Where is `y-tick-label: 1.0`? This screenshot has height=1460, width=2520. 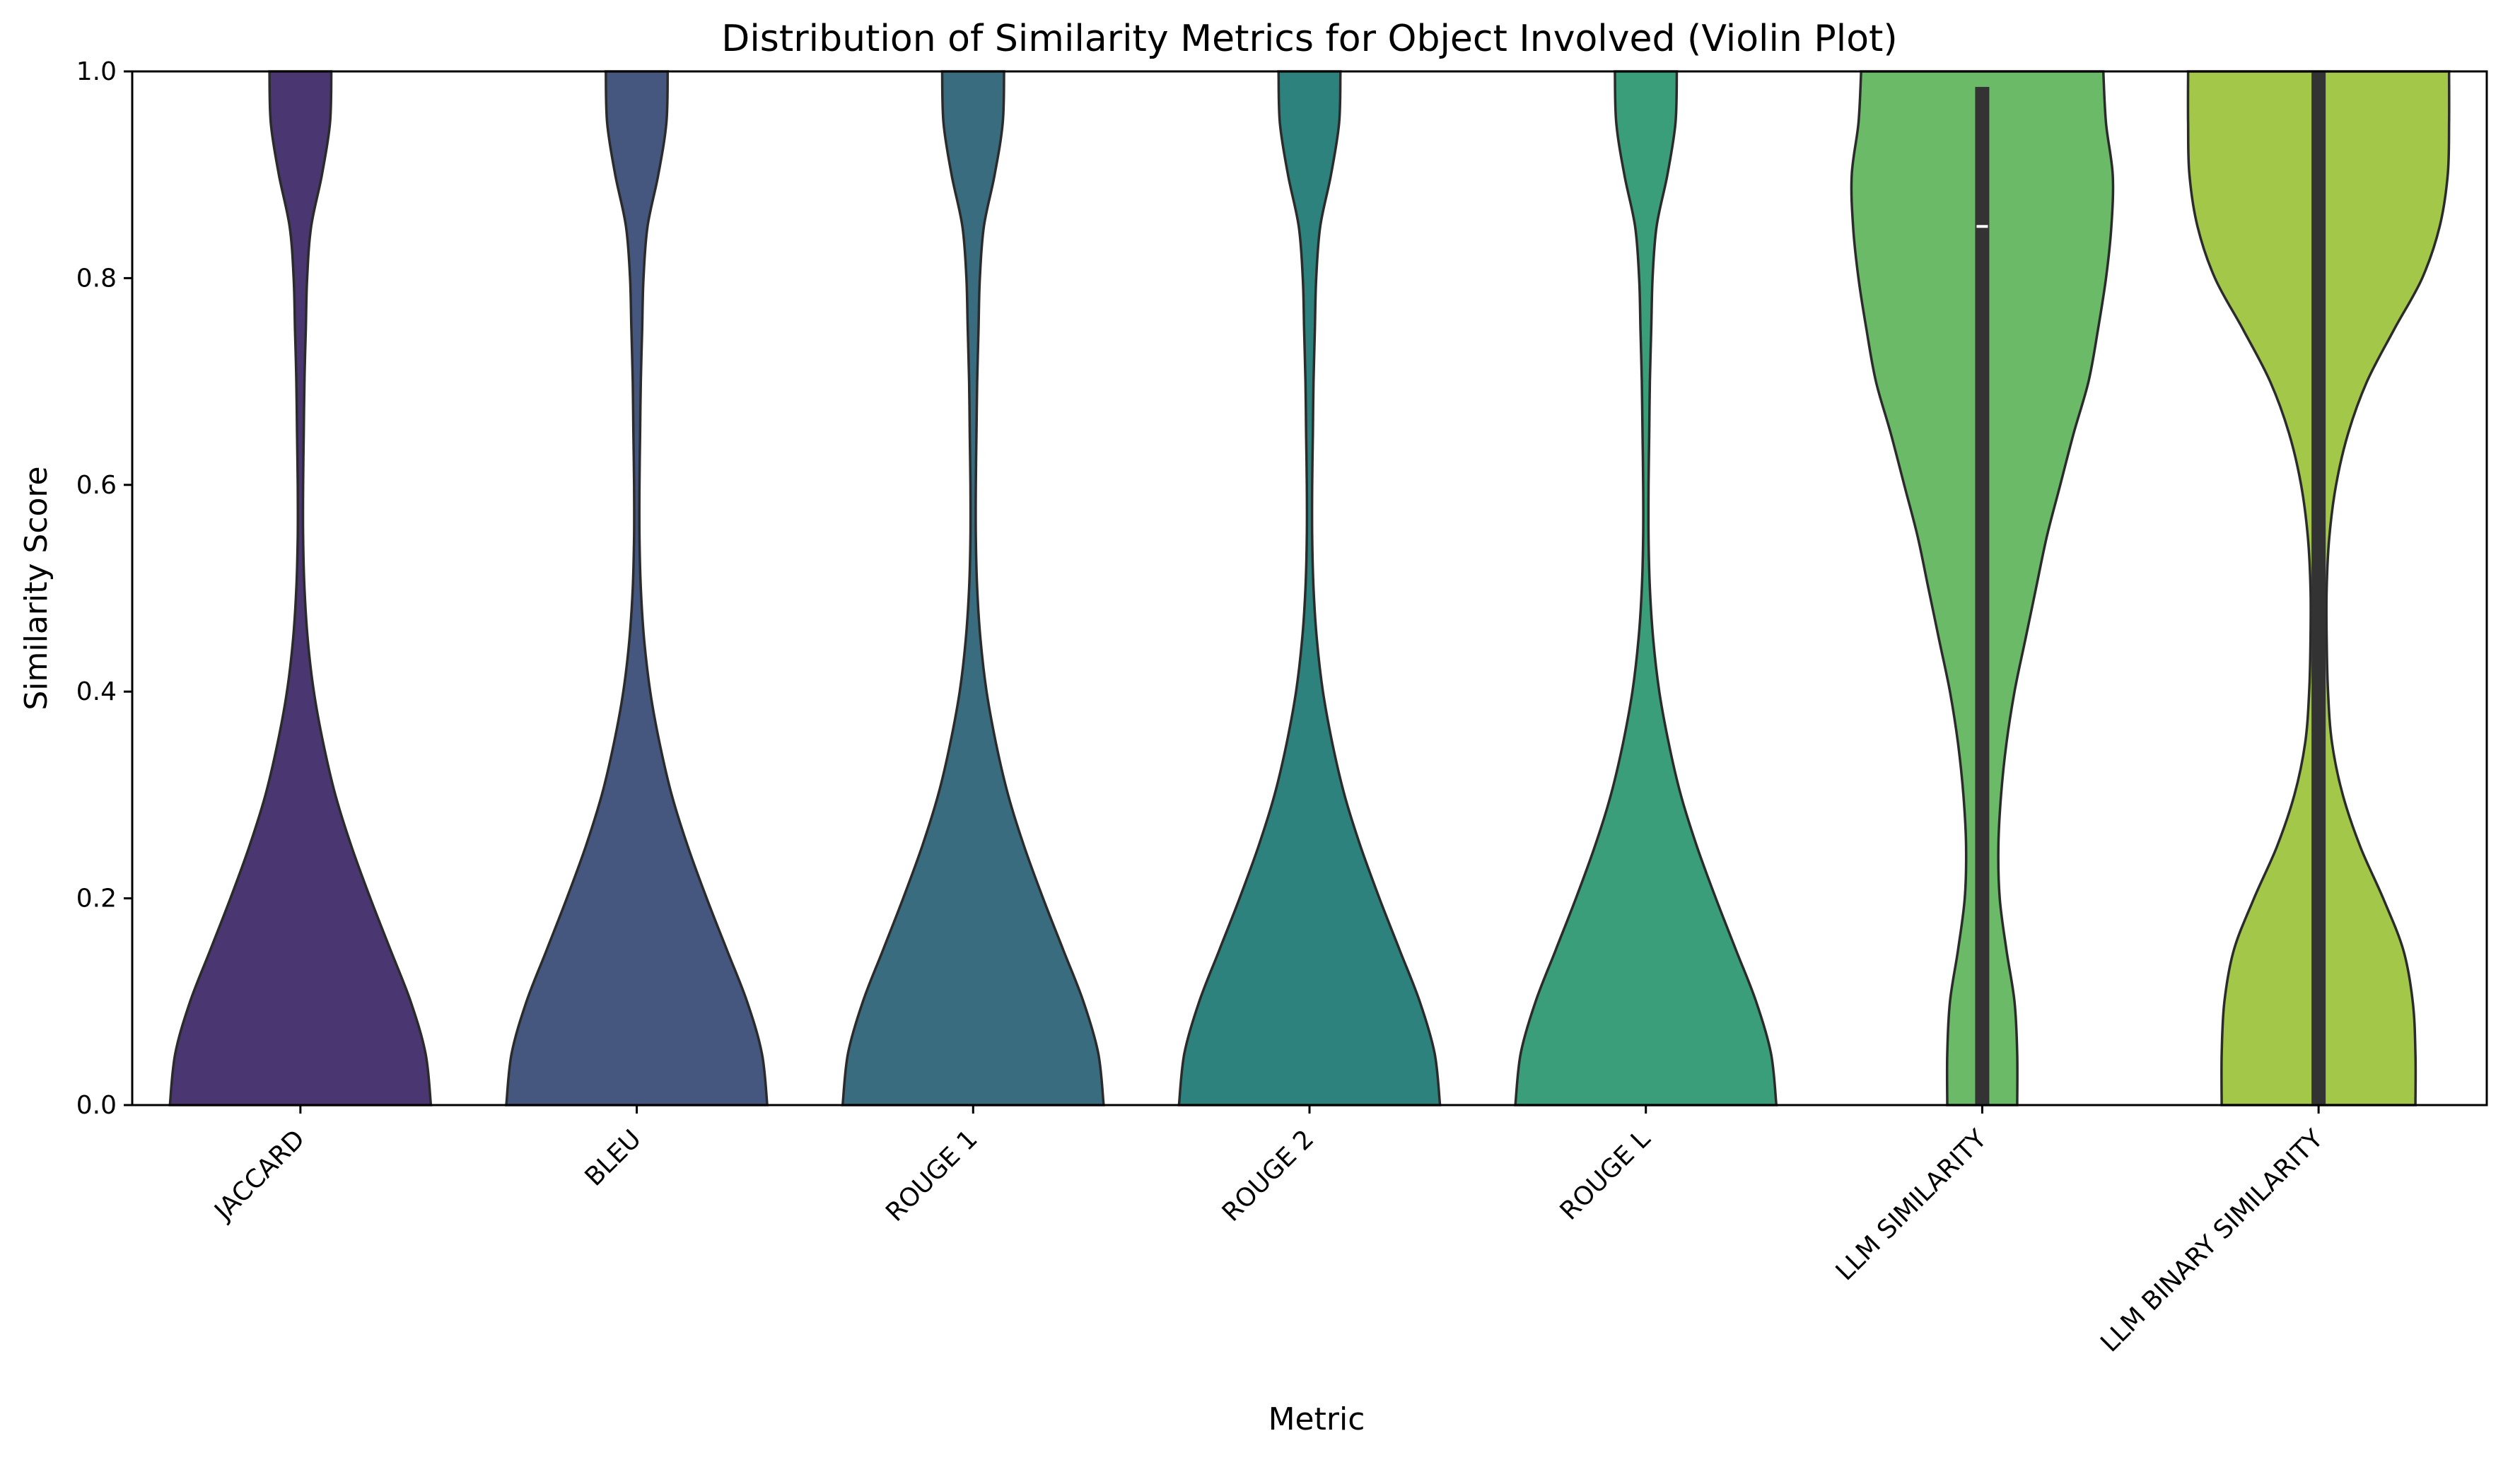
y-tick-label: 1.0 is located at coordinates (96, 71).